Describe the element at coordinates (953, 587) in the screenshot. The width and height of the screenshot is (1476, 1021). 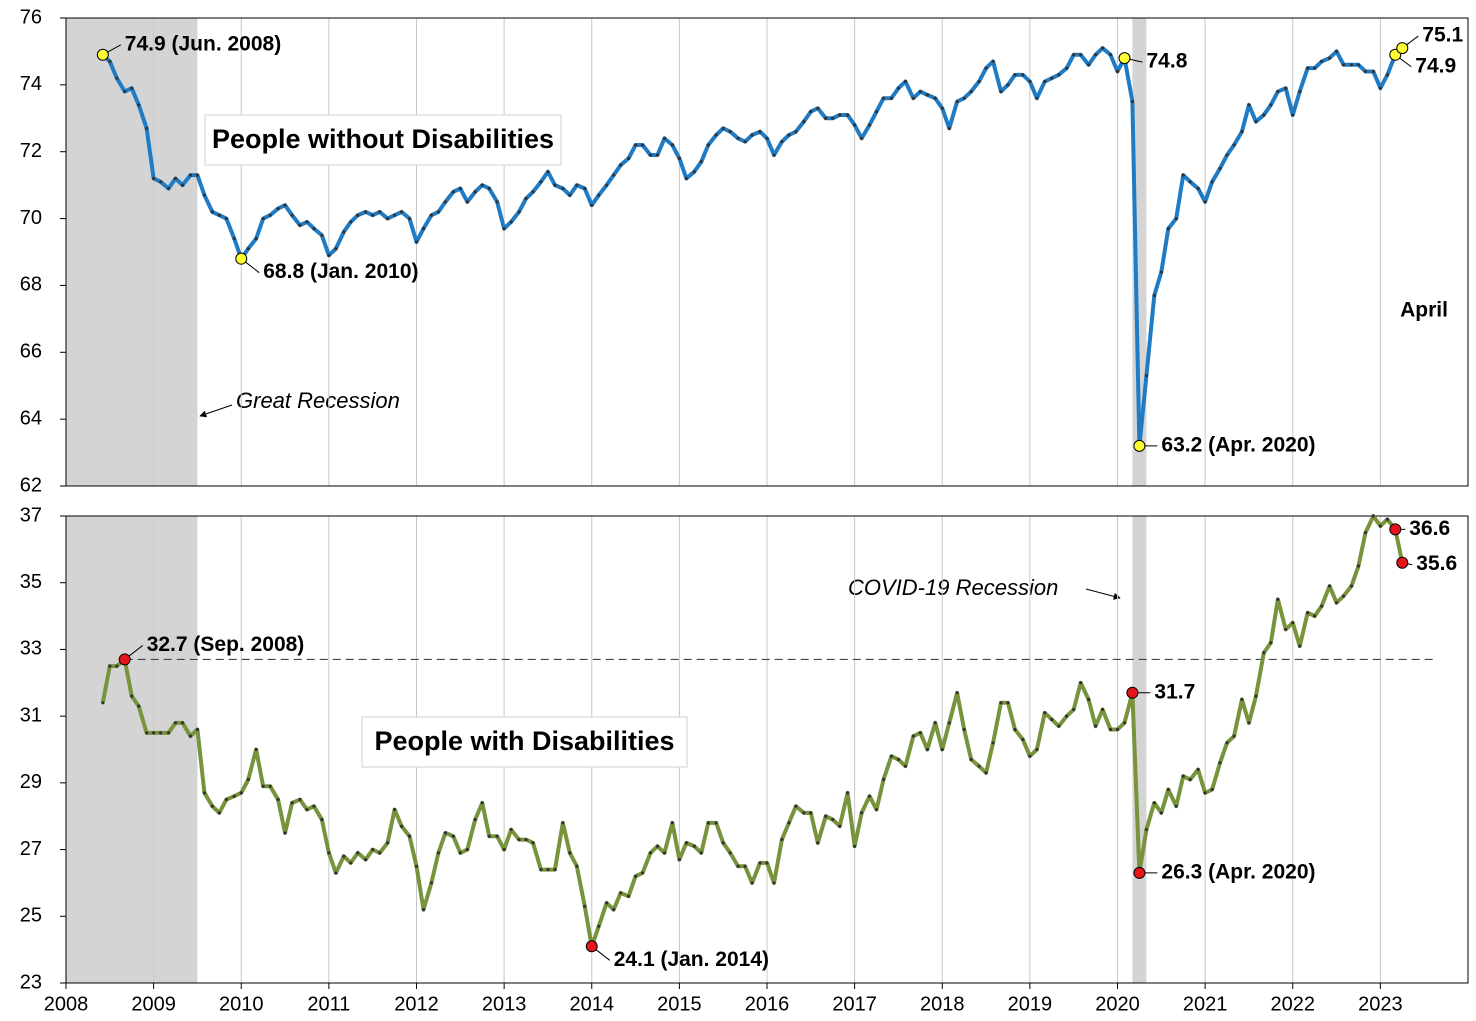
I see `recession-label: COVID-19 Recession` at that location.